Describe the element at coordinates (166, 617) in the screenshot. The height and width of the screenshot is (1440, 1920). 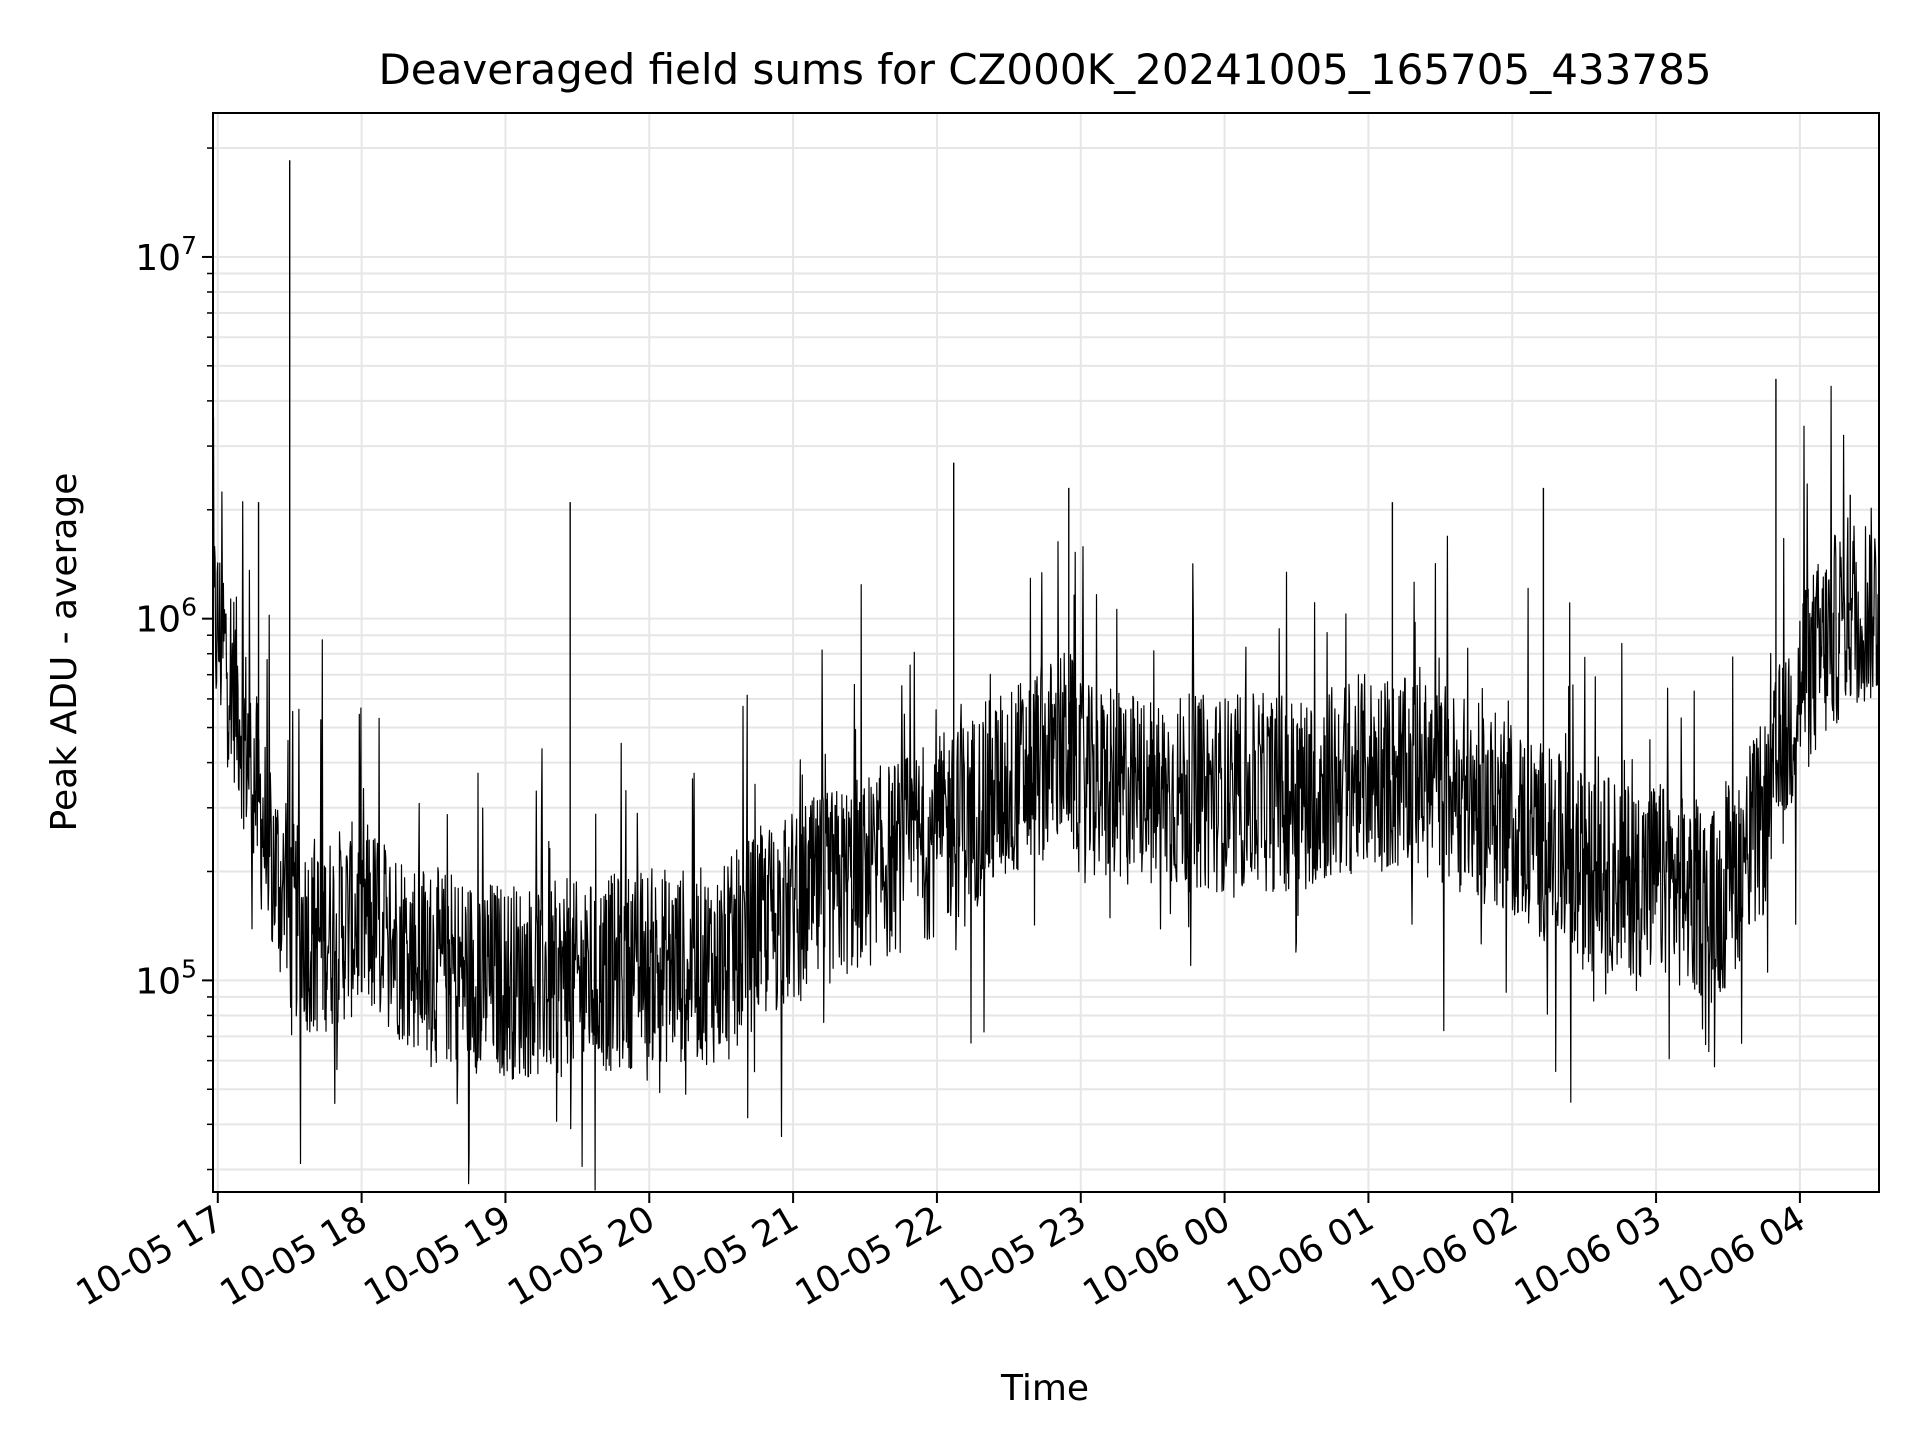
I see `y-tick-label: 10⁶` at that location.